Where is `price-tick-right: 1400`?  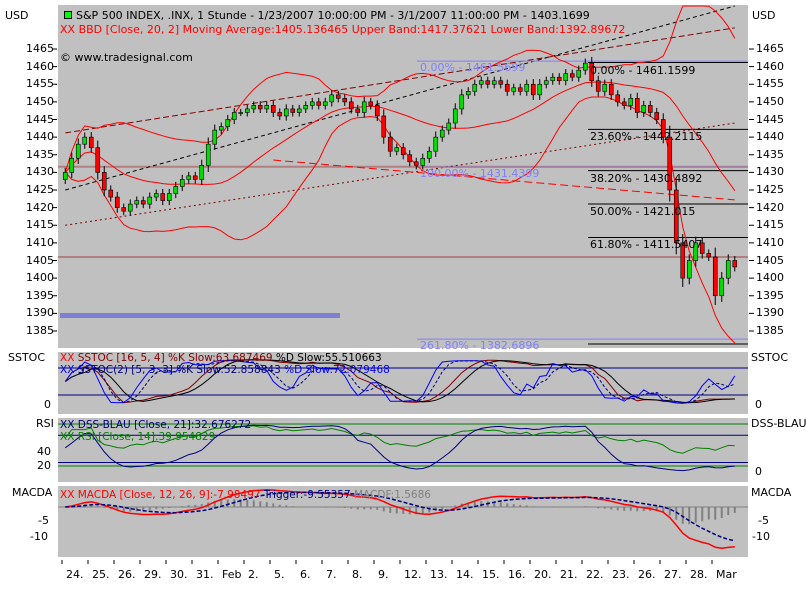 price-tick-right: 1400 is located at coordinates (770, 278).